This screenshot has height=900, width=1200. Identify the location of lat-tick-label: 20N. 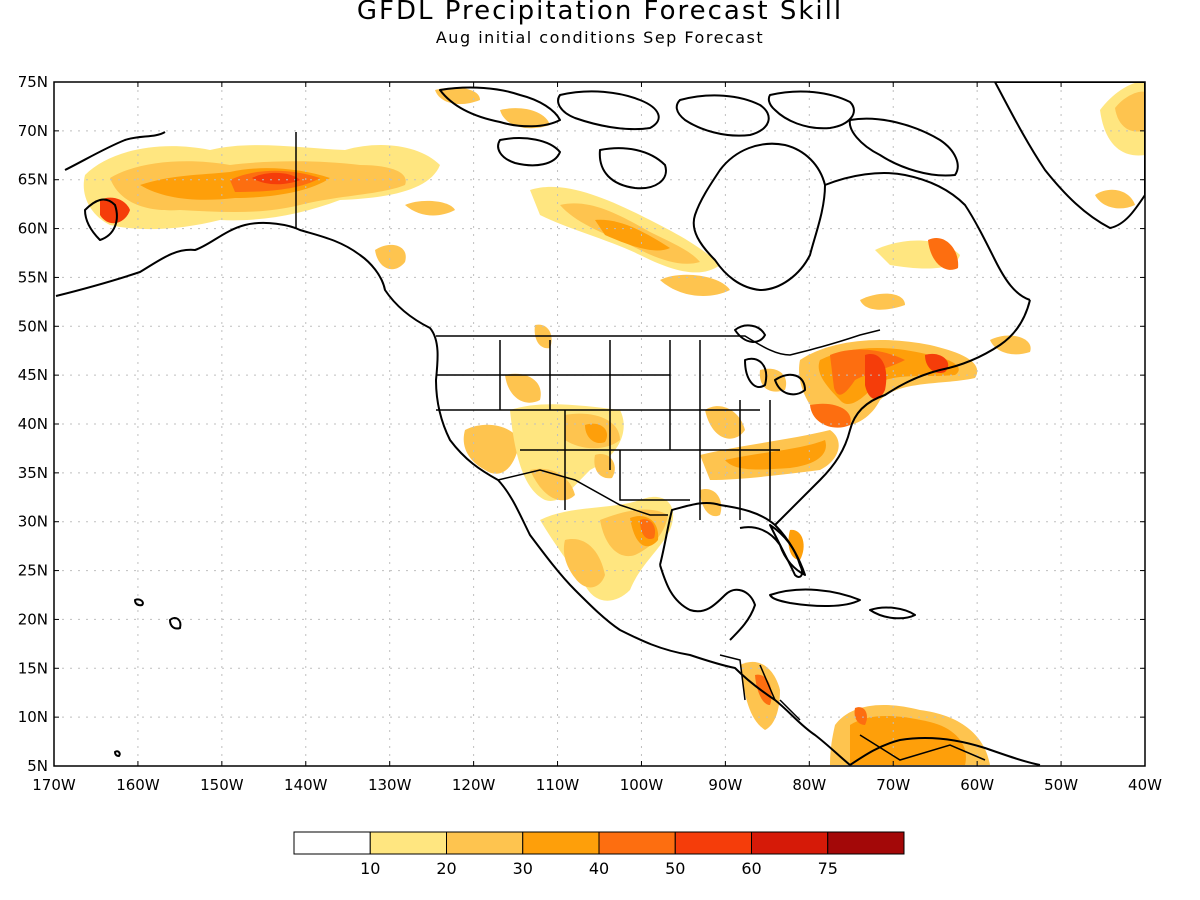
(33, 619).